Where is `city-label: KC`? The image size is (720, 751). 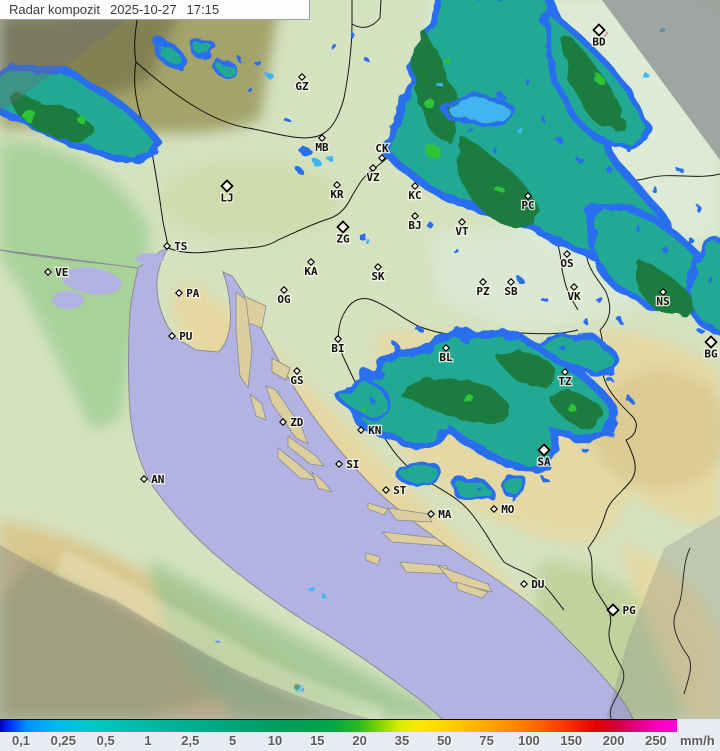 city-label: KC is located at coordinates (414, 195).